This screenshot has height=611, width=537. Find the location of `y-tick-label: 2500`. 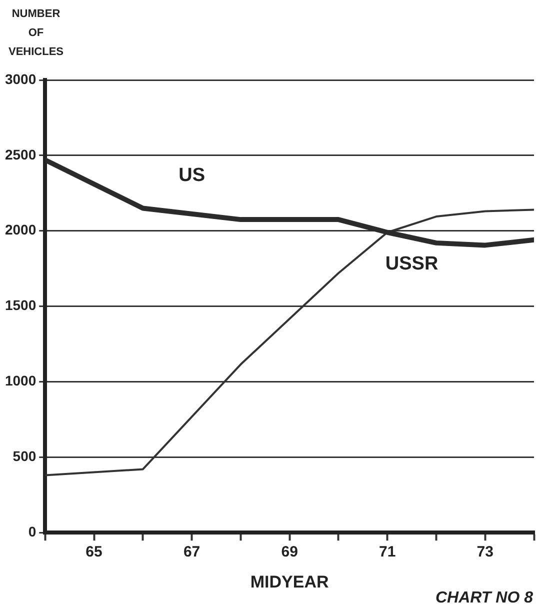

y-tick-label: 2500 is located at coordinates (20, 154).